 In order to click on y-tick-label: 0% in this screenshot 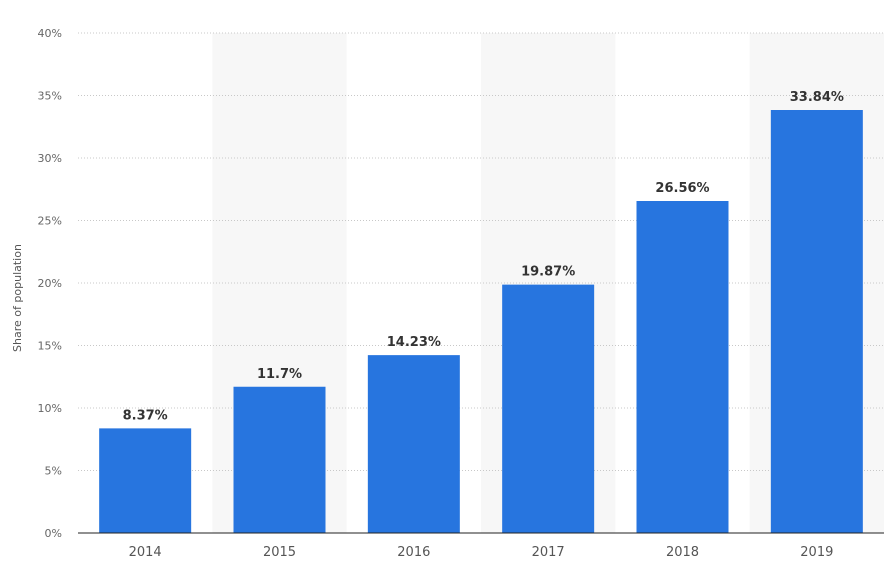, I will do `click(53, 533)`.